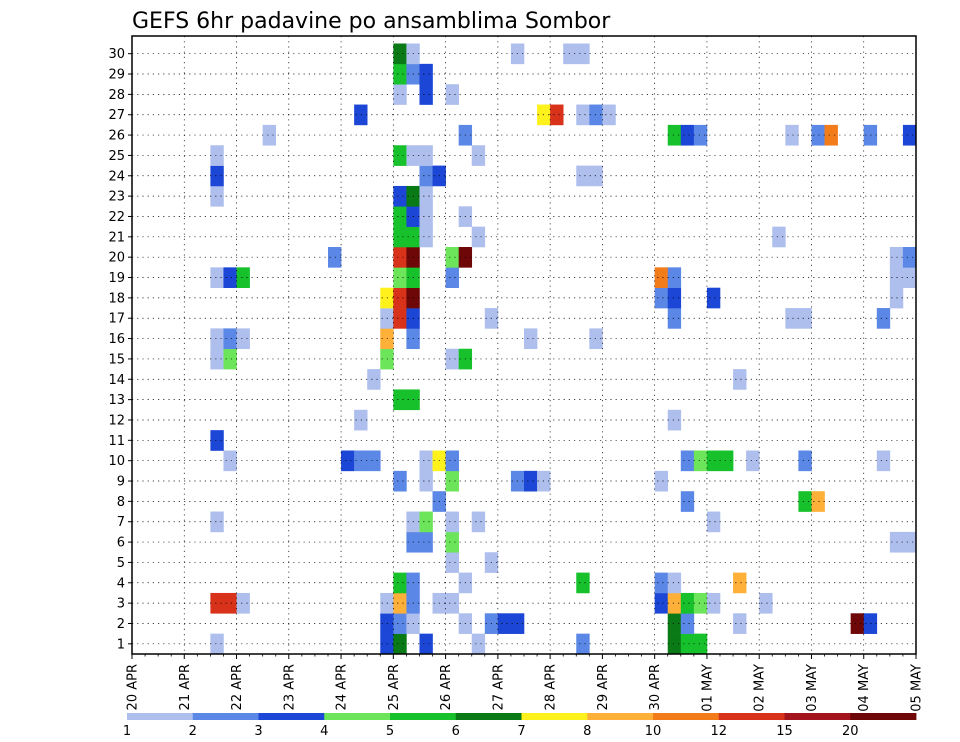 The width and height of the screenshot is (960, 742). Describe the element at coordinates (116, 278) in the screenshot. I see `y-tick-label: 19` at that location.